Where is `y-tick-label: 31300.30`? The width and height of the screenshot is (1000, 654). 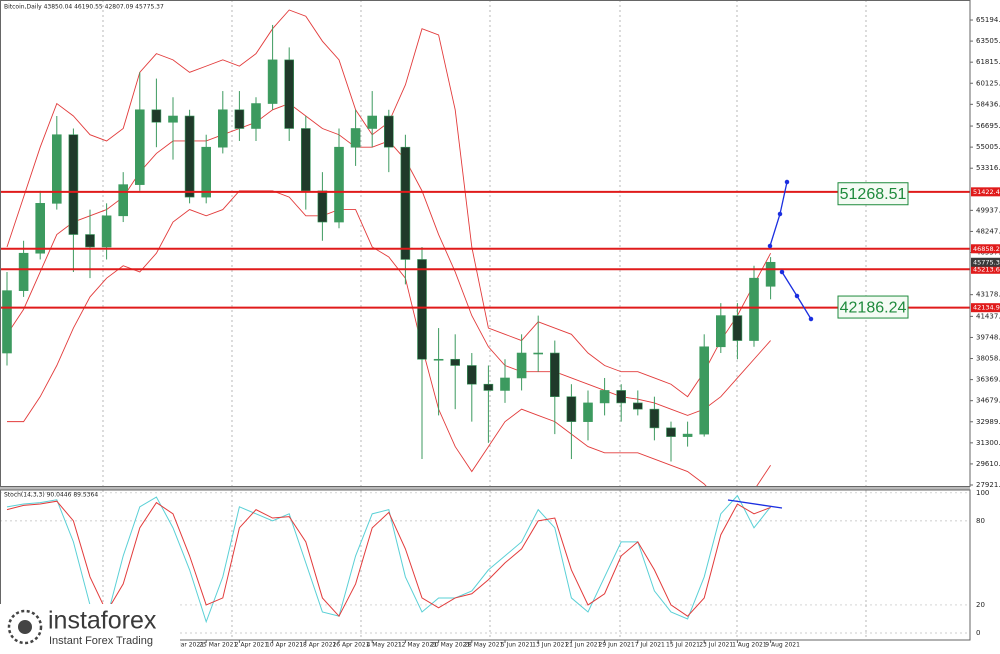
y-tick-label: 31300.30 is located at coordinates (988, 443).